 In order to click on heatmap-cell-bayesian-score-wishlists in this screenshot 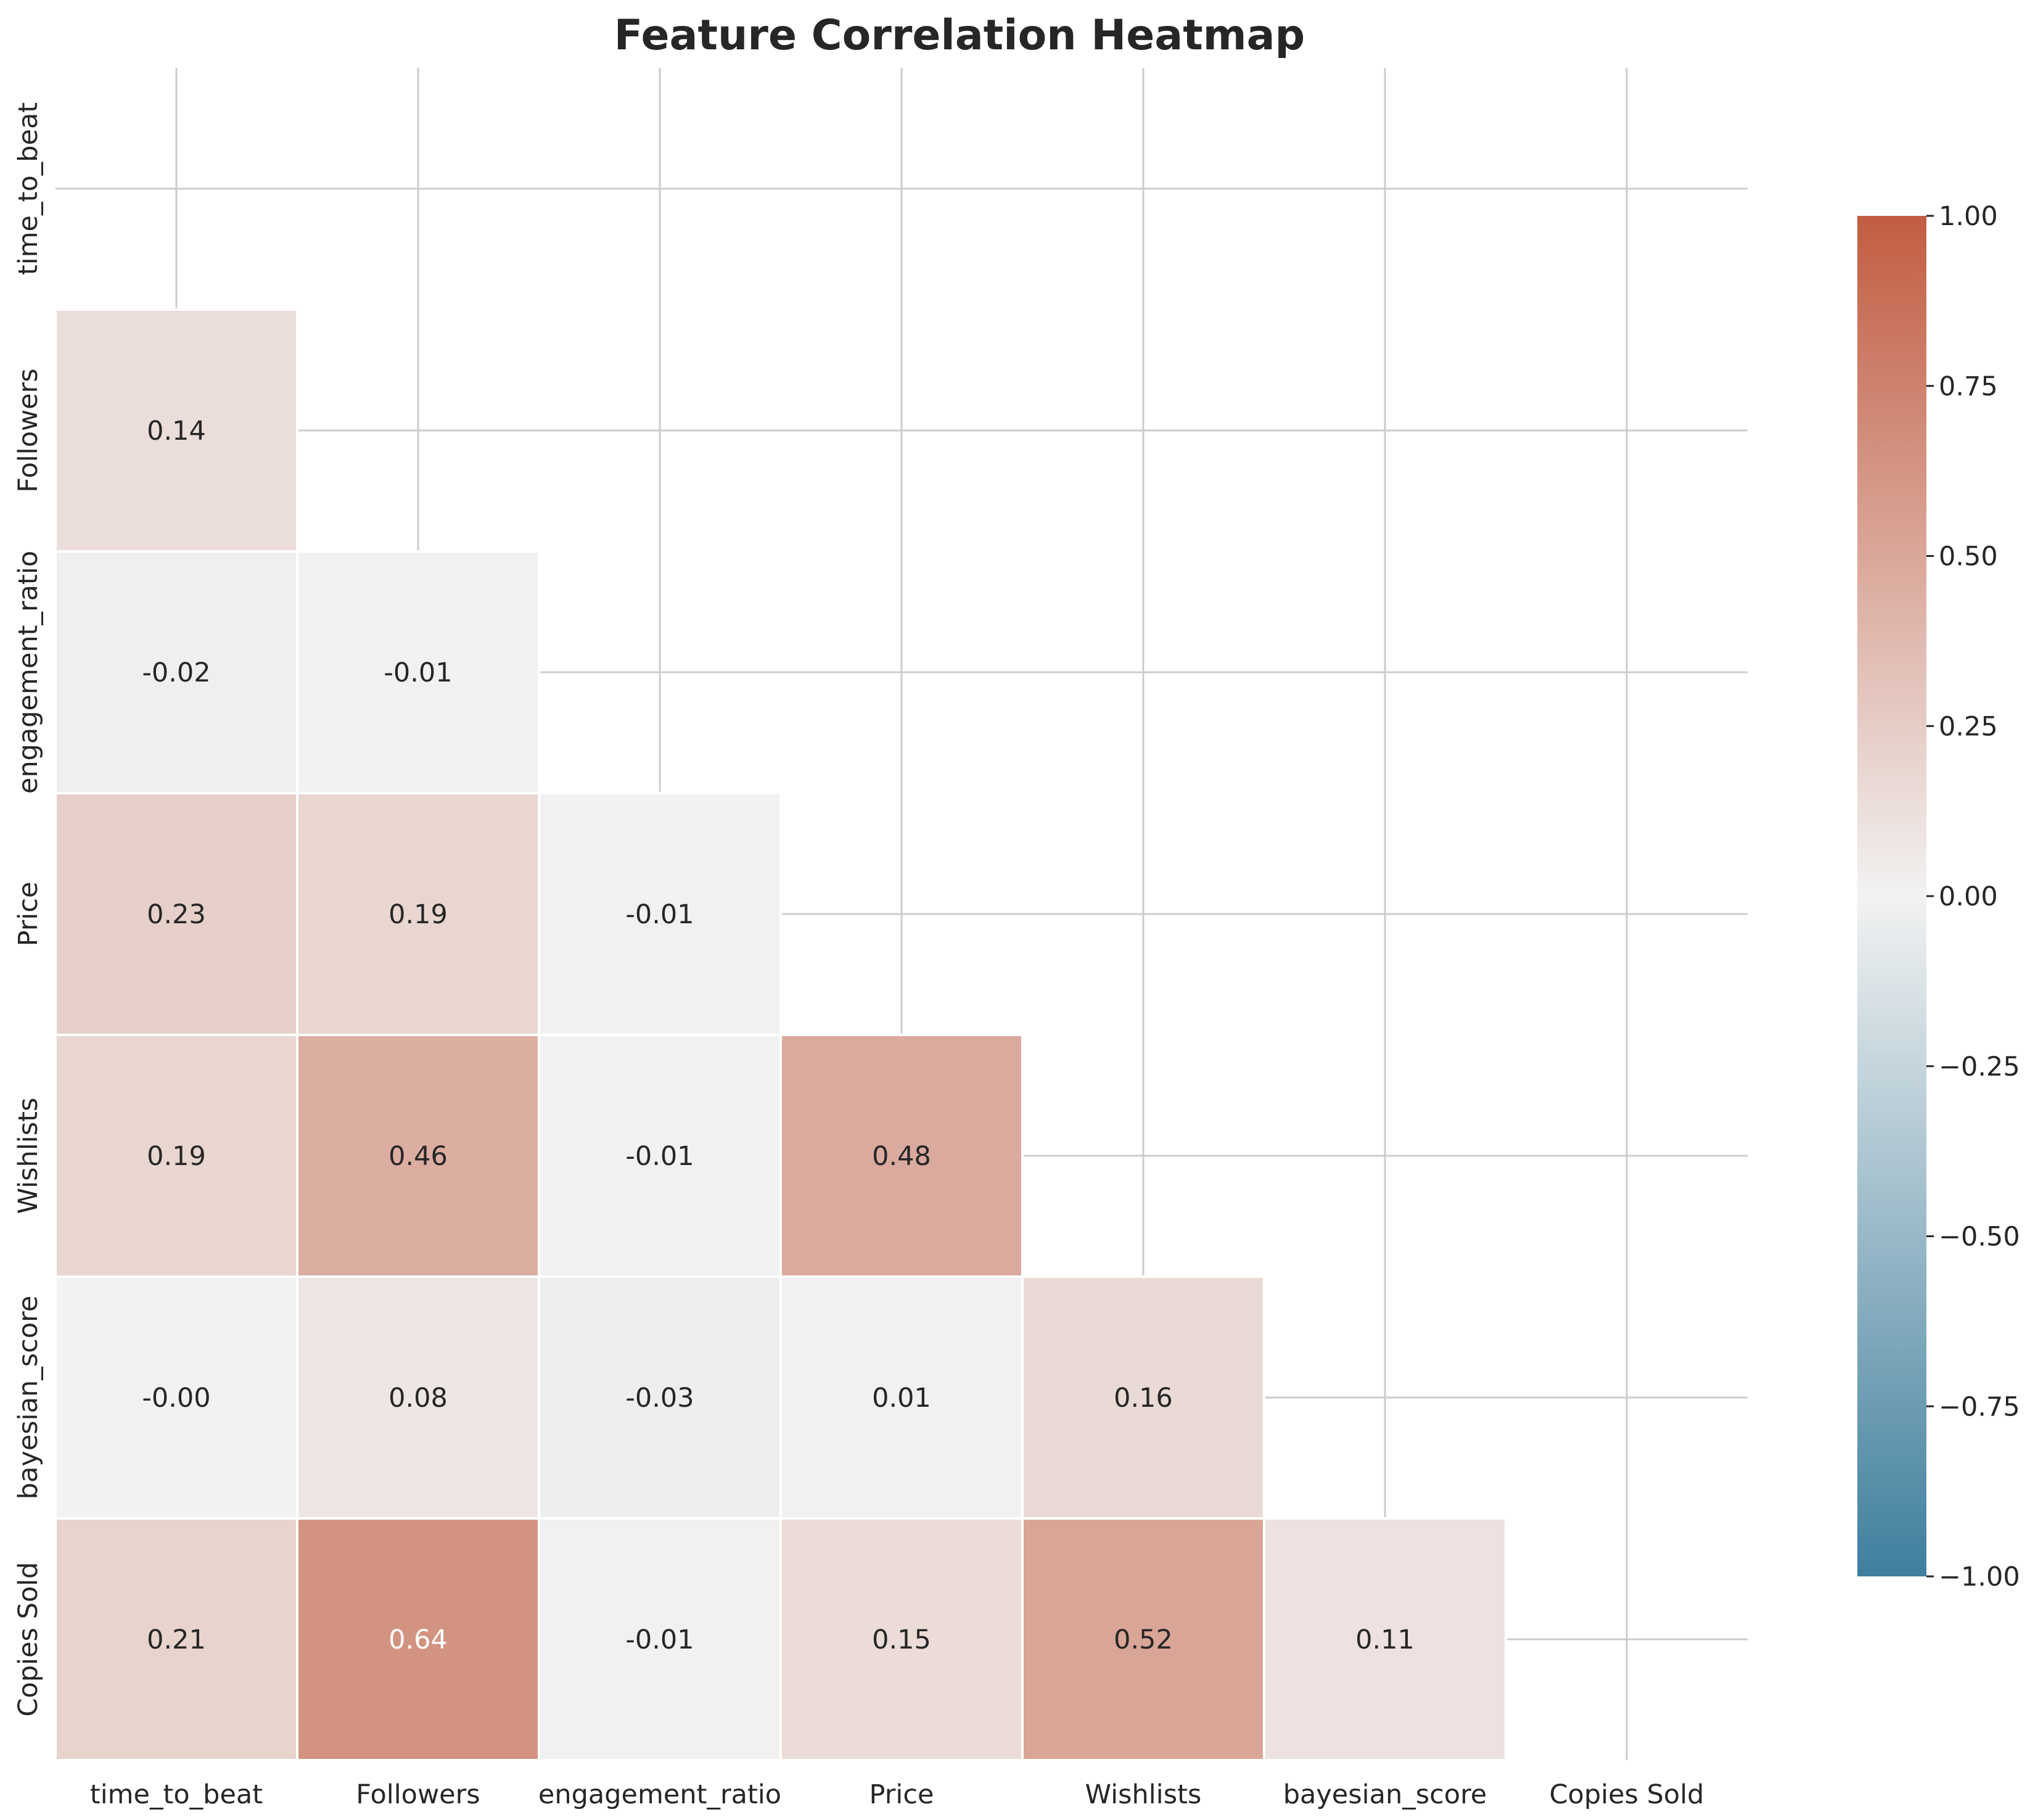, I will do `click(1143, 1397)`.